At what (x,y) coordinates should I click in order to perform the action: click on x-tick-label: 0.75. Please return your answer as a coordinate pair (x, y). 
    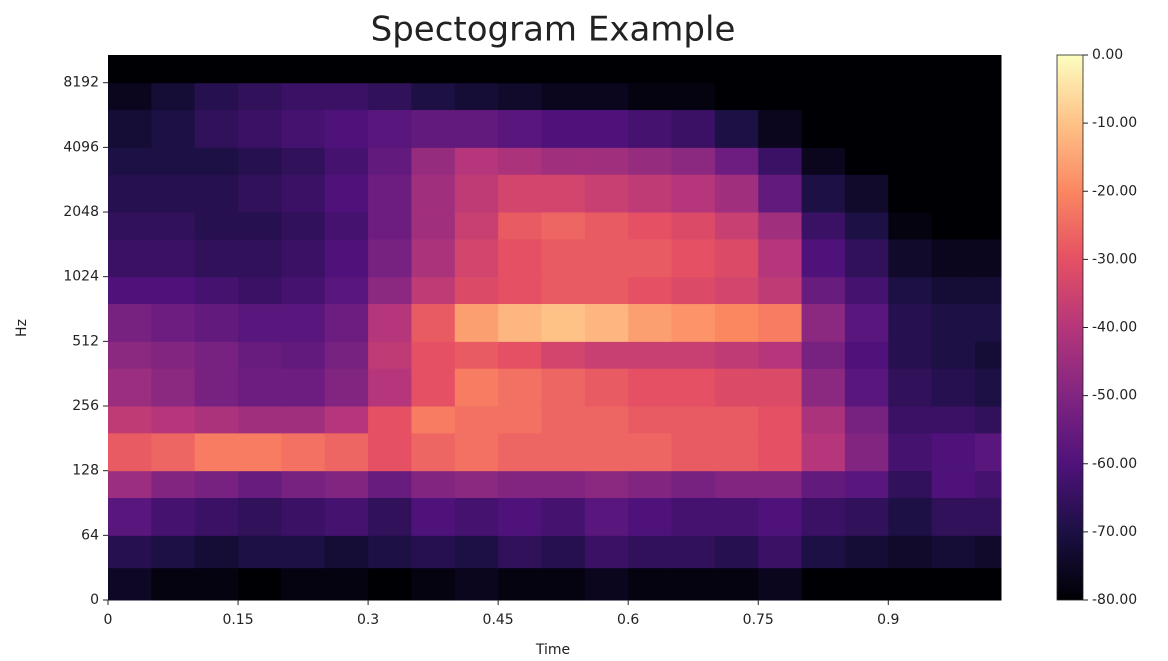
    Looking at the image, I should click on (758, 620).